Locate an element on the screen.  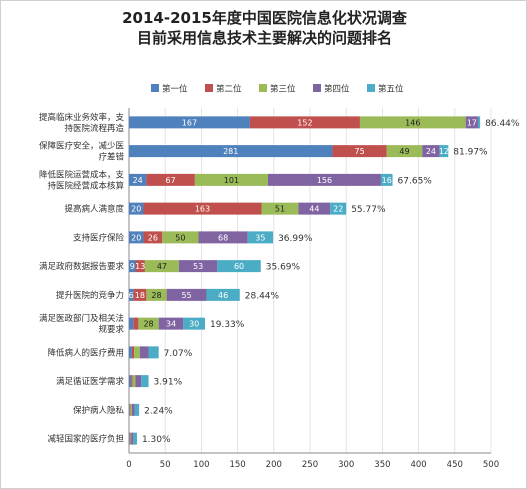
segment-label: 22 is located at coordinates (338, 209).